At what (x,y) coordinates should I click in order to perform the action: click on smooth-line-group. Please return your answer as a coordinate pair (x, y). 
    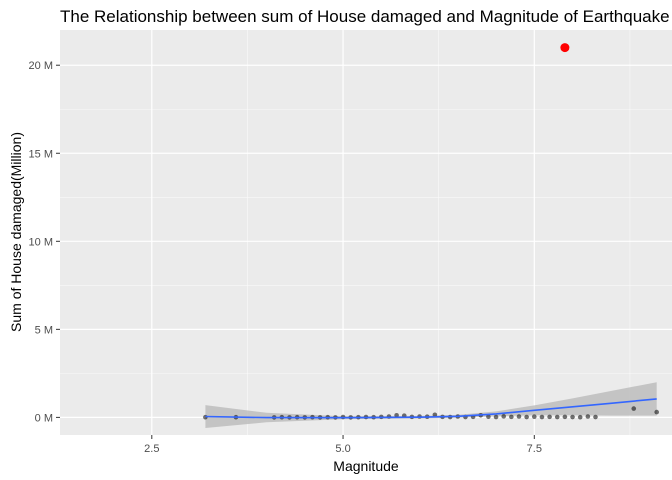
    Looking at the image, I should click on (431, 408).